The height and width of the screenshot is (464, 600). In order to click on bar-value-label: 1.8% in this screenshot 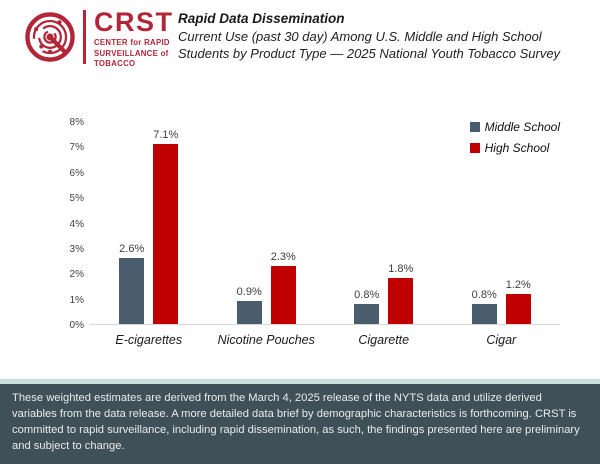, I will do `click(401, 269)`.